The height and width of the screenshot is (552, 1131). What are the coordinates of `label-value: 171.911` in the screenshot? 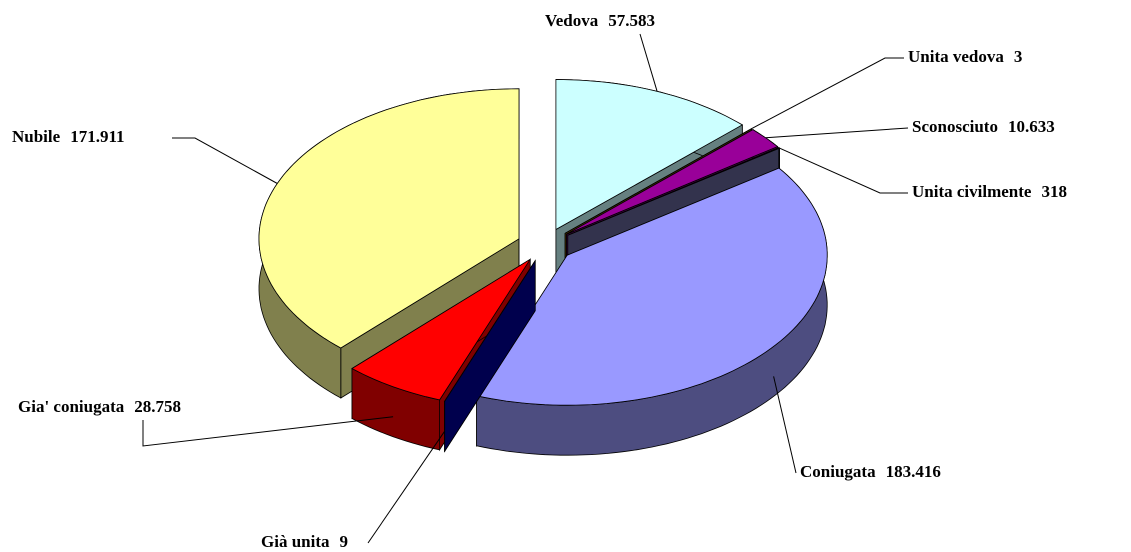 It's located at (97, 136).